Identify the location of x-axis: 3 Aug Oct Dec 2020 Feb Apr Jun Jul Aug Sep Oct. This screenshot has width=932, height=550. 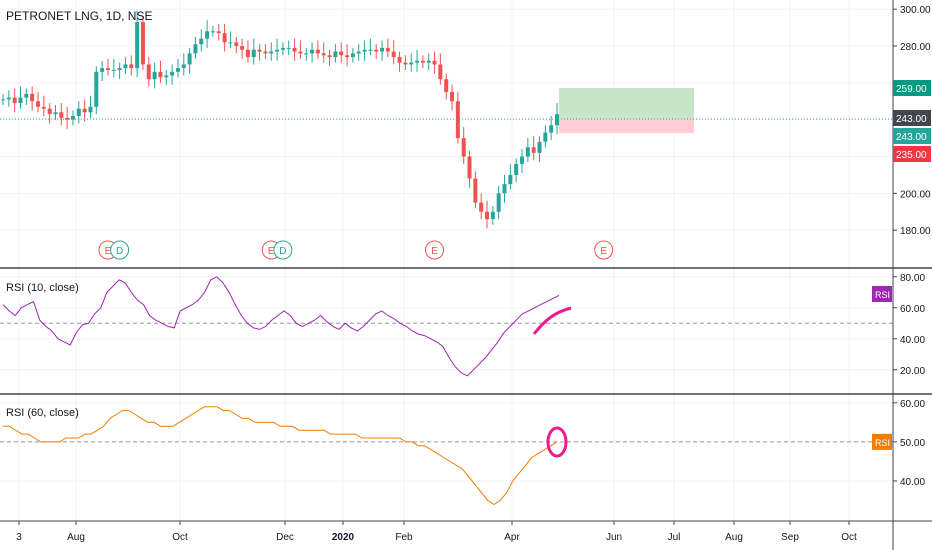
(436, 532).